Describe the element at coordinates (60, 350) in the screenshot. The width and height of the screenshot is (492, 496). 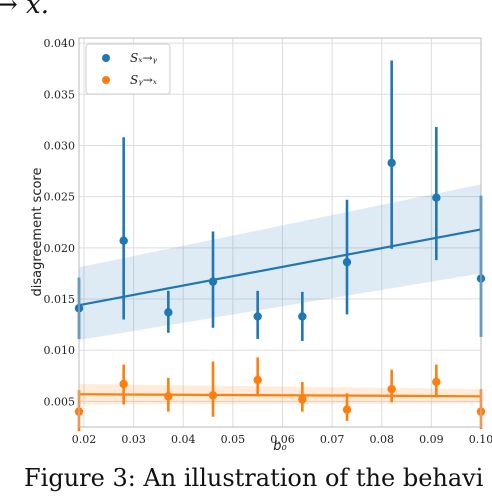
I see `y-tick-label: 0.010` at that location.